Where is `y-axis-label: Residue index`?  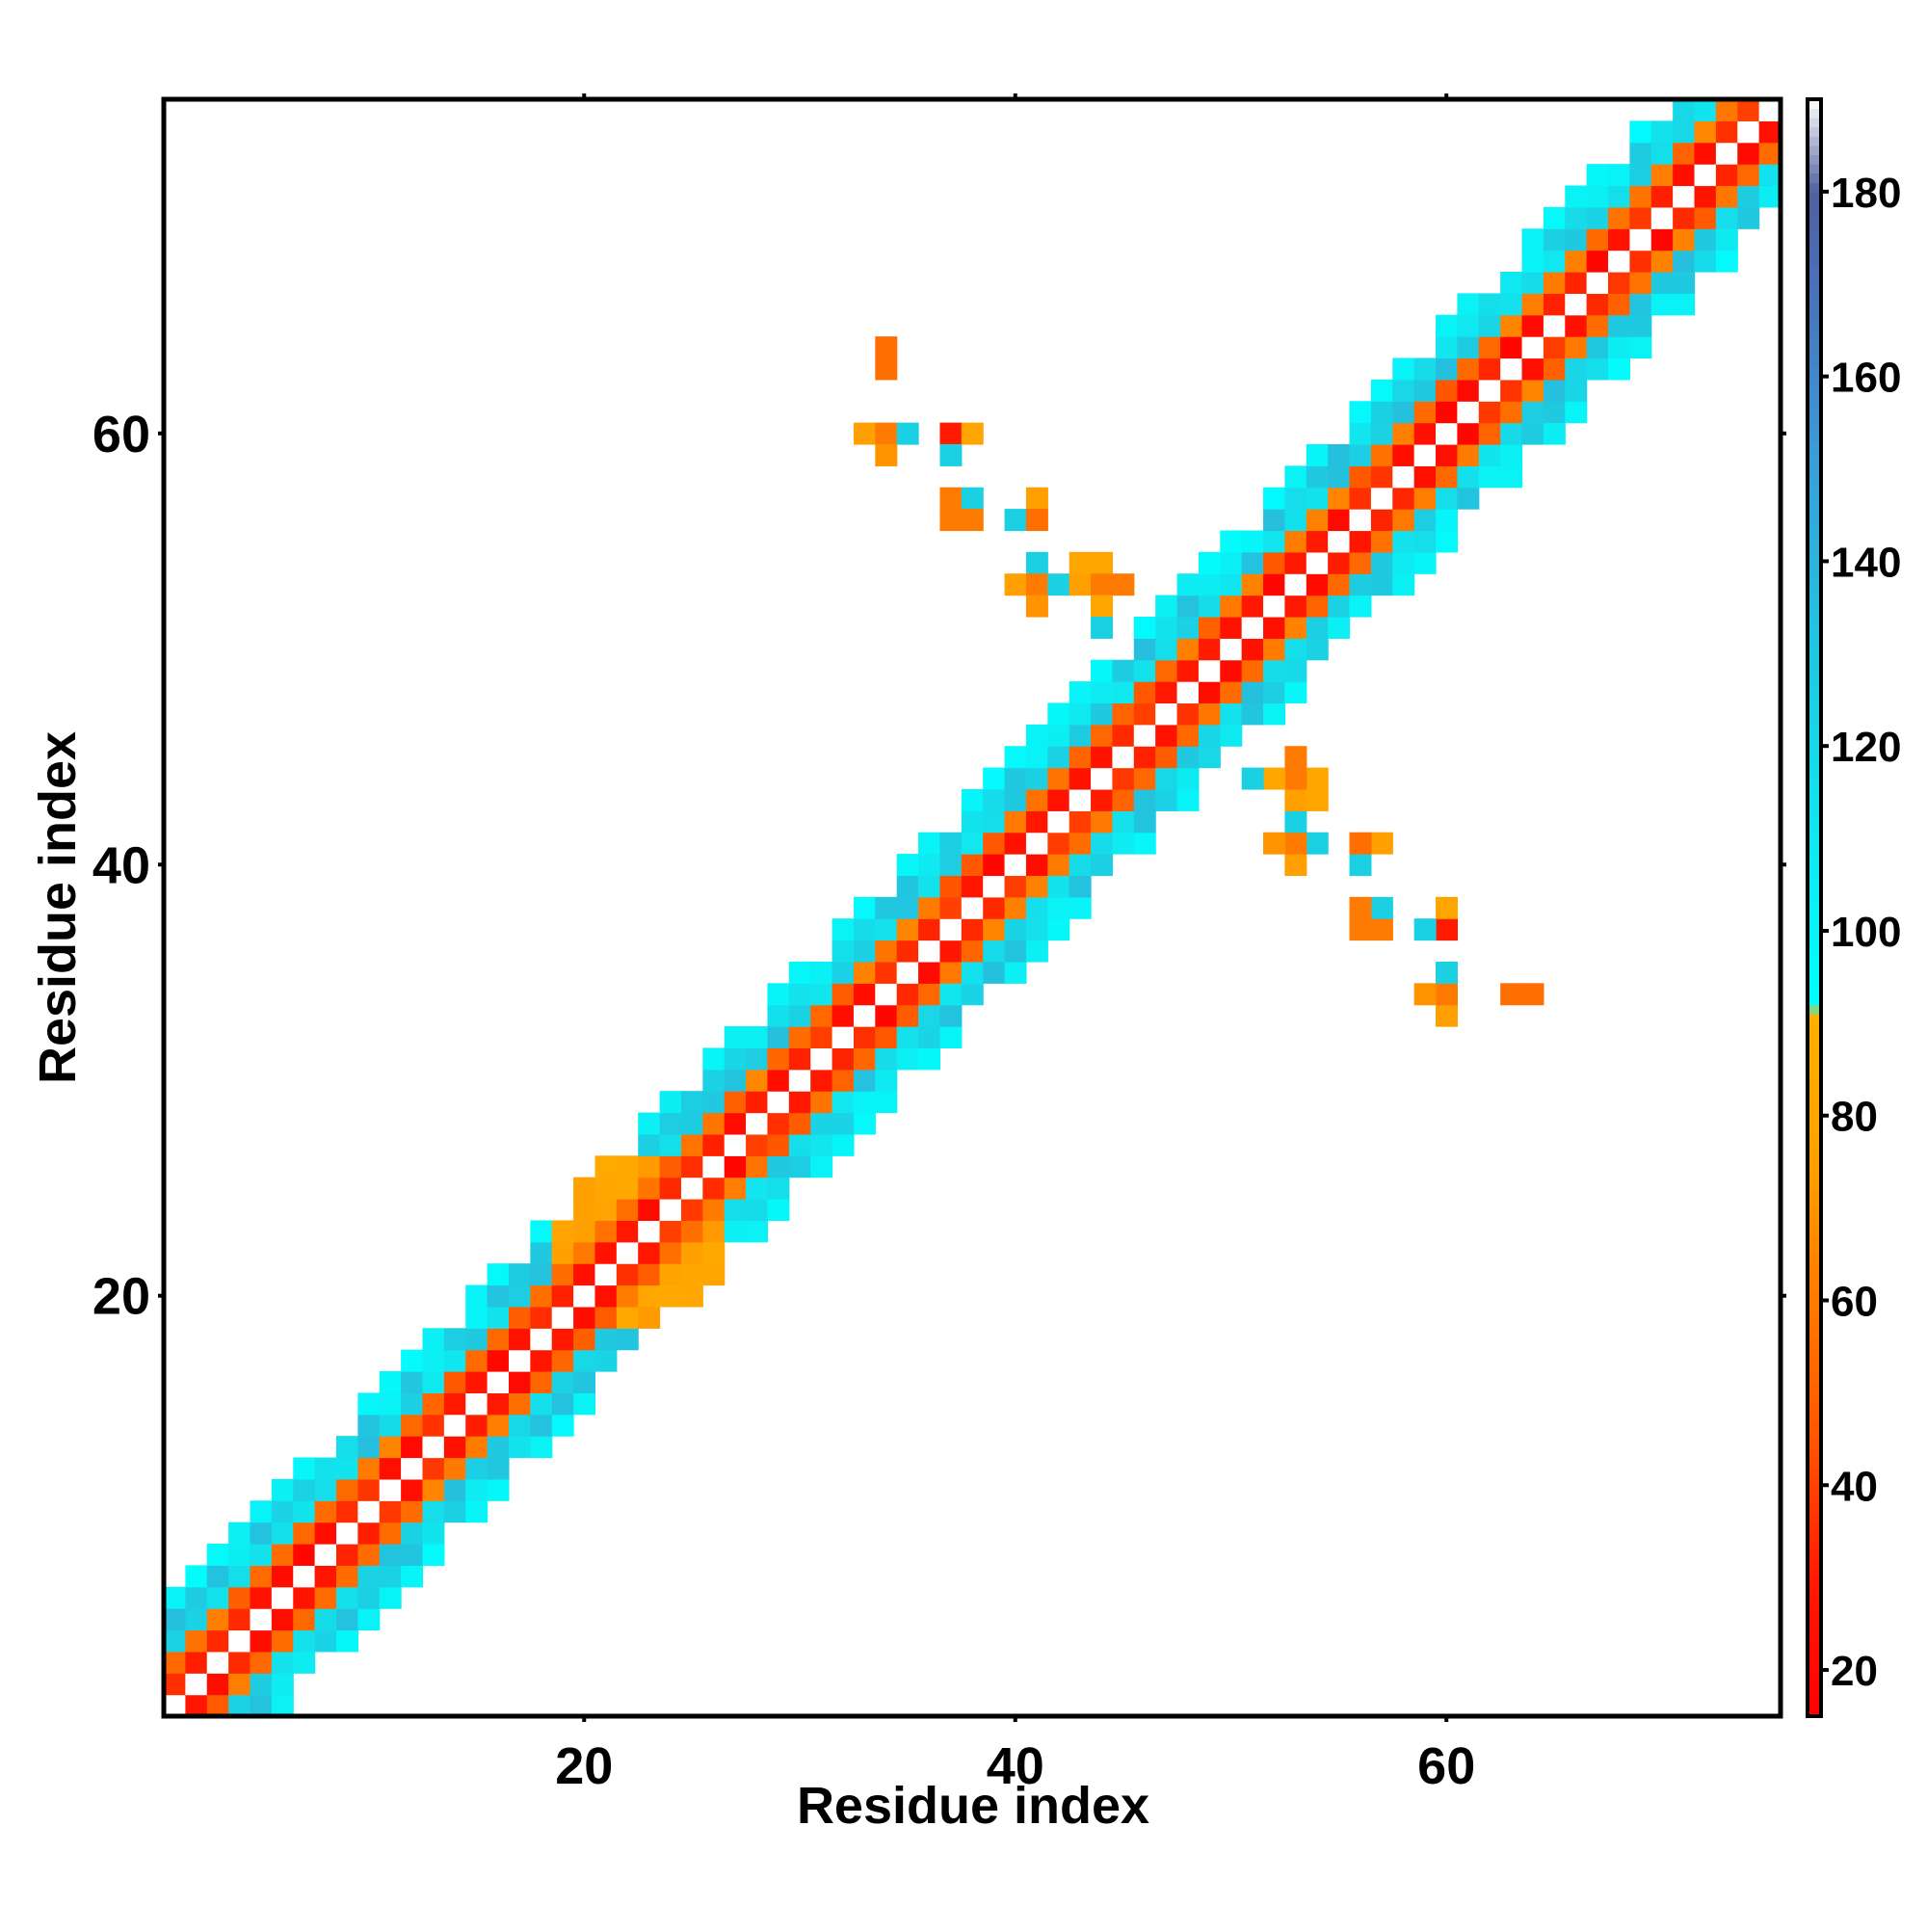 y-axis-label: Residue index is located at coordinates (58, 907).